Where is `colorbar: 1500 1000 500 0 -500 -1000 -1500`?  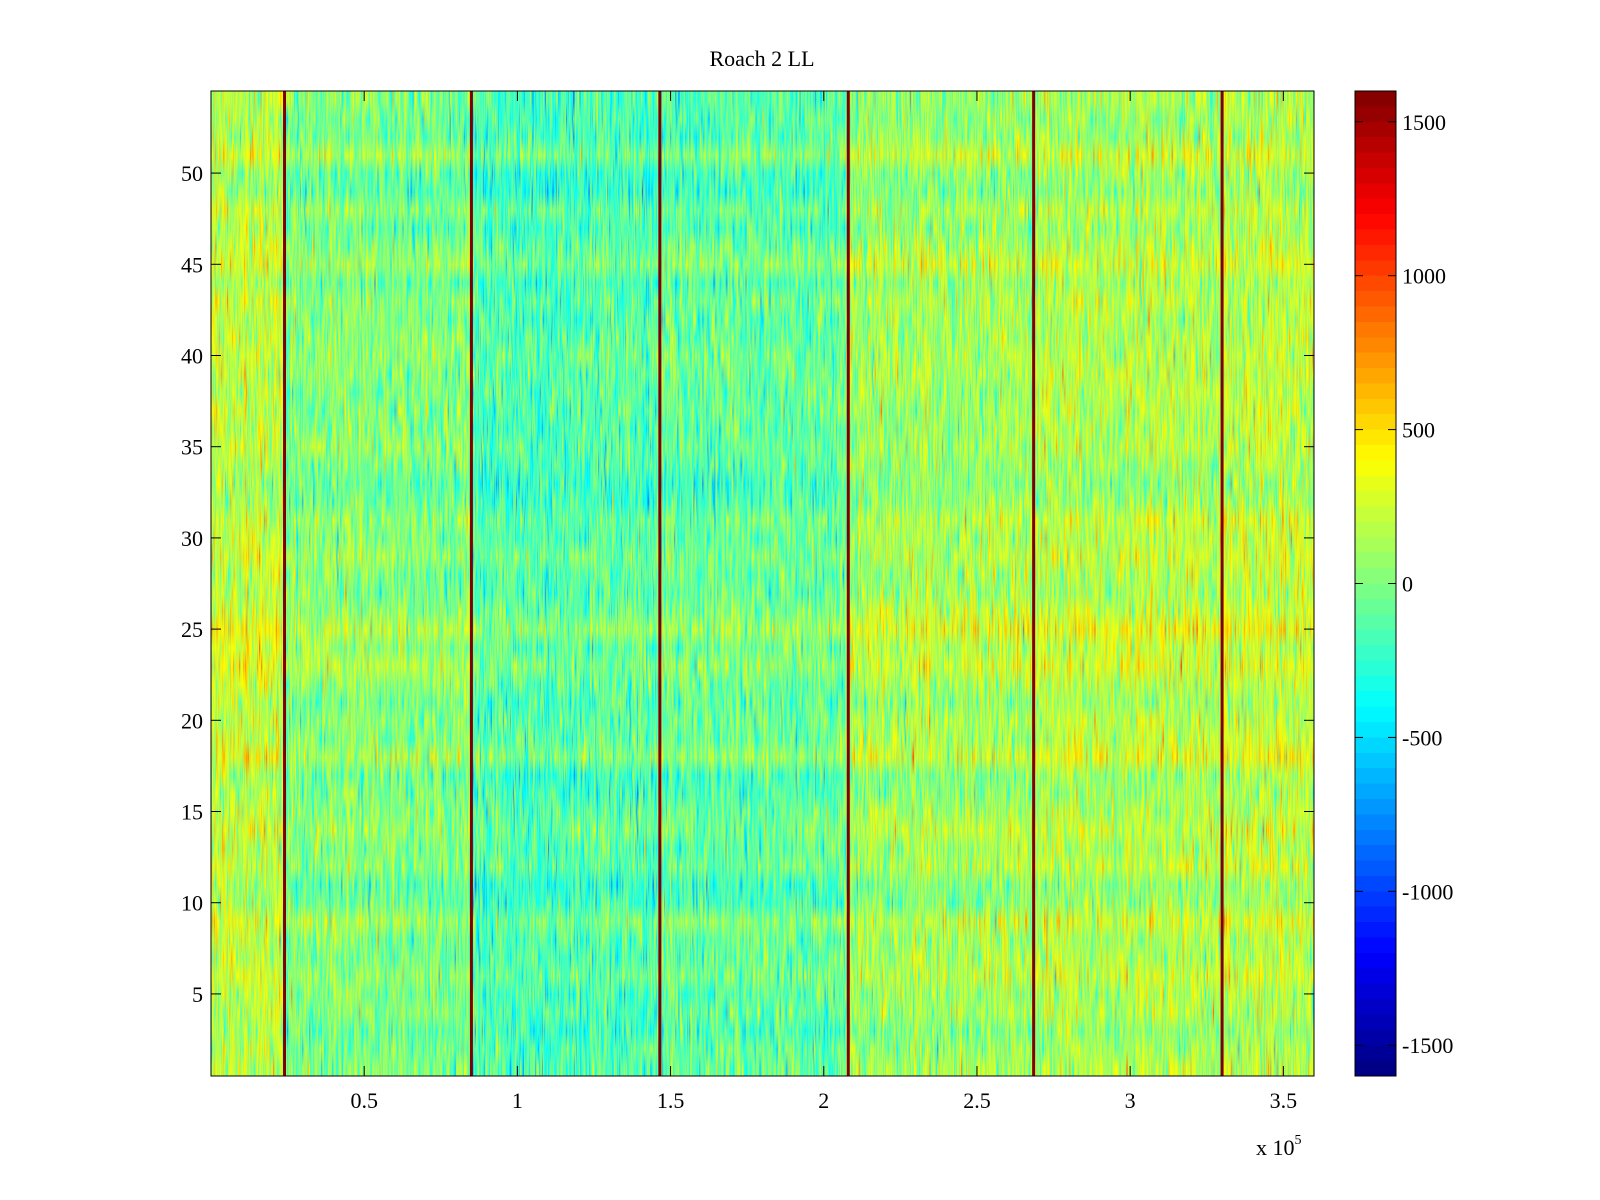 colorbar: 1500 1000 500 0 -500 -1000 -1500 is located at coordinates (1403, 583).